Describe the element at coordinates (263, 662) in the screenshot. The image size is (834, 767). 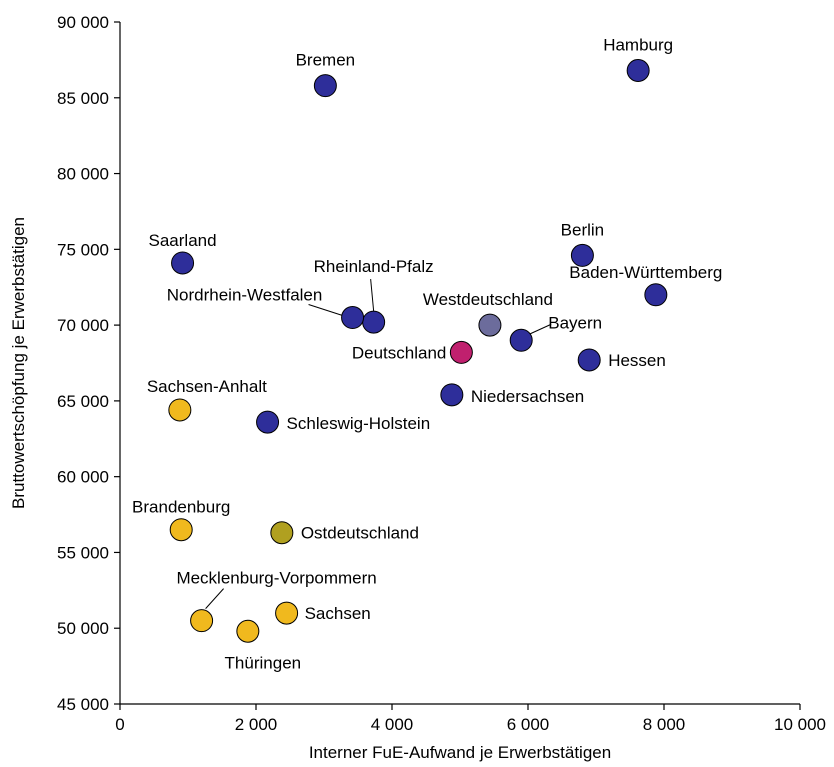
I see `point-label: Thüringen` at that location.